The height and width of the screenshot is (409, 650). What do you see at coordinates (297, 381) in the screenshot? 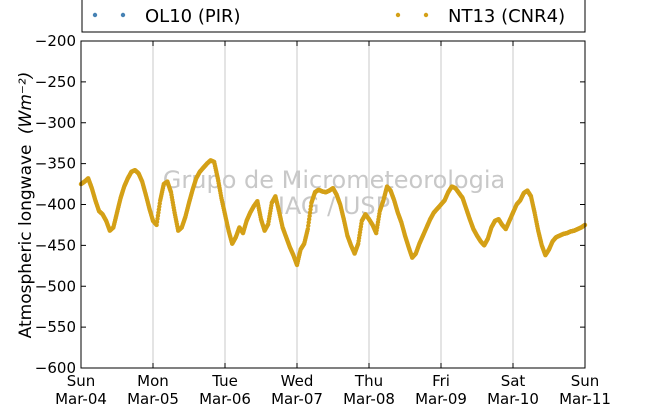
I see `x-tick-day-3: Wed` at bounding box center [297, 381].